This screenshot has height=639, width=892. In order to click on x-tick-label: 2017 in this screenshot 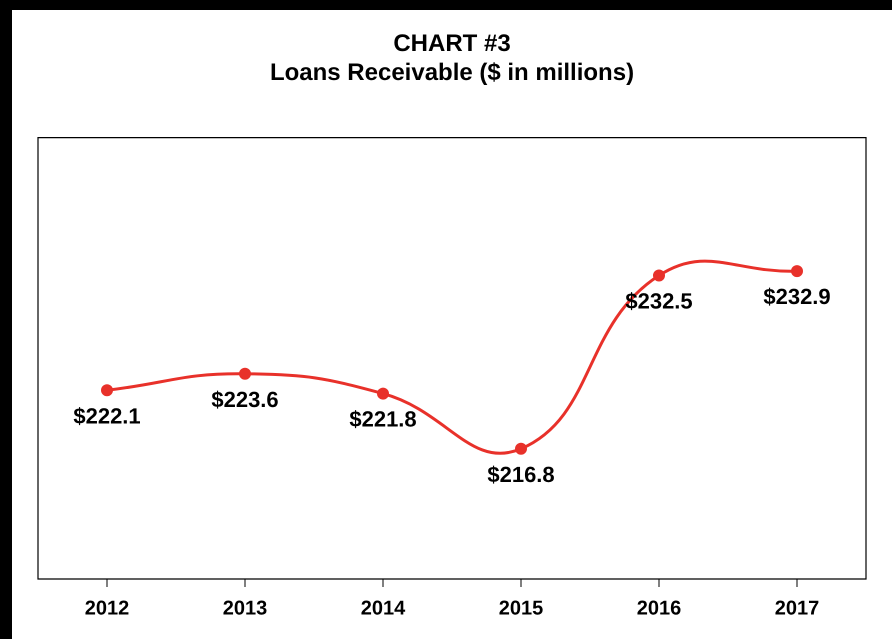, I will do `click(797, 609)`.